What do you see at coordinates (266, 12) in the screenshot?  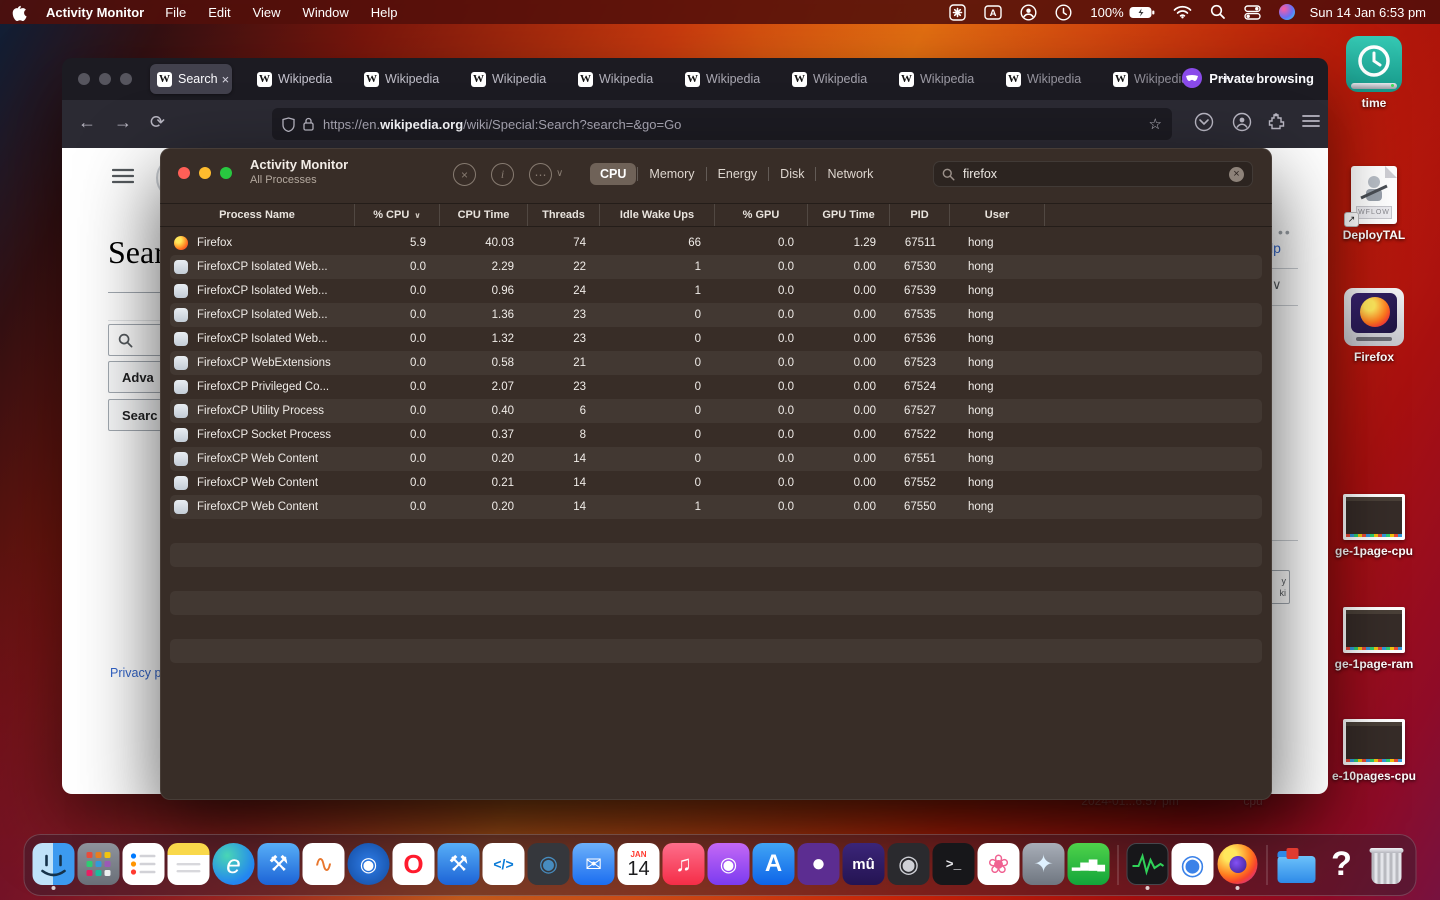 I see `menu-view: View` at bounding box center [266, 12].